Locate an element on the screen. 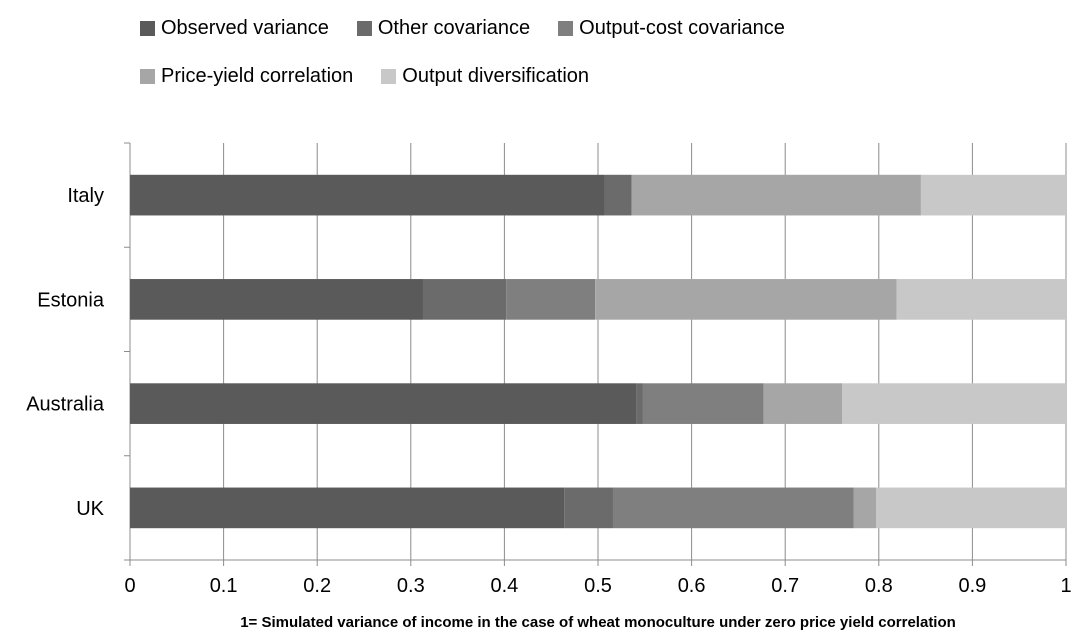  x-tick-label: 0.3 is located at coordinates (411, 586).